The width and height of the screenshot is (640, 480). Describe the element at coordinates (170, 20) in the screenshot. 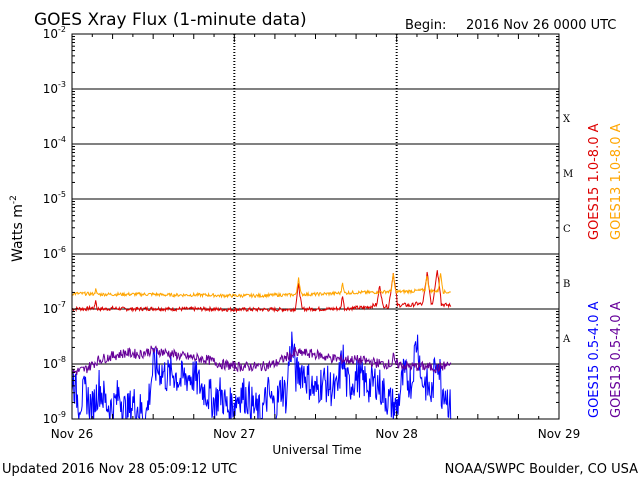

I see `chart-title: GOES Xray Flux (1-minute data)` at that location.